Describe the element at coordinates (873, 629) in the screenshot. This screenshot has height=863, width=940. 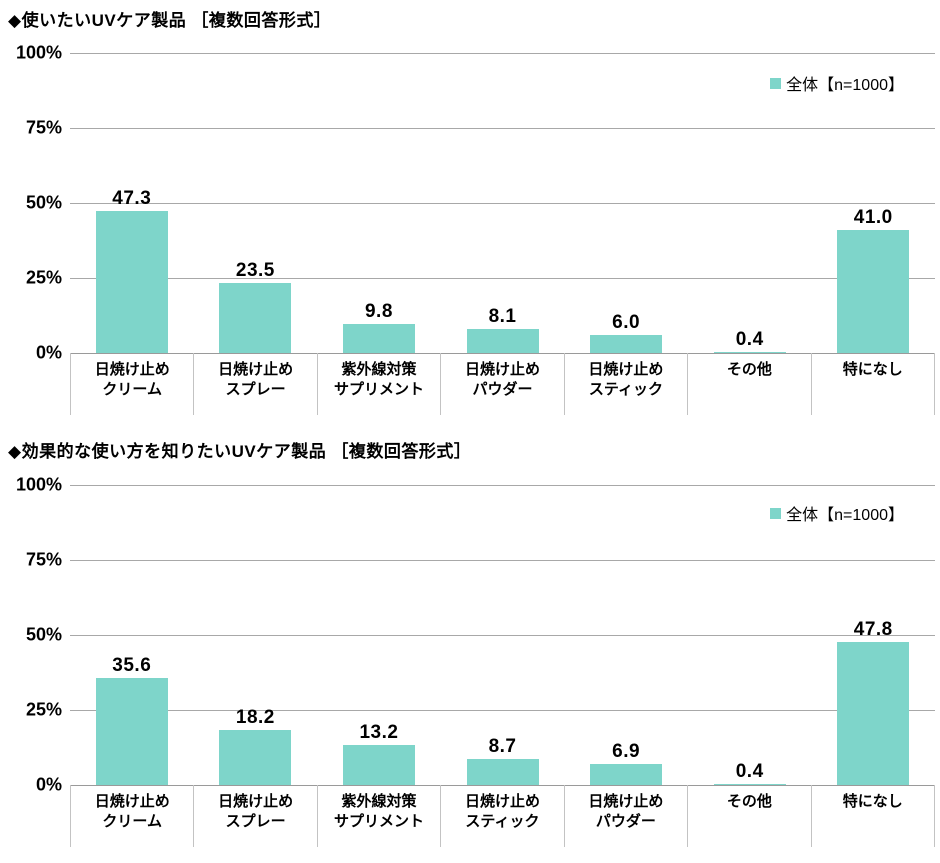
I see `bar-value-label: 47.8` at that location.